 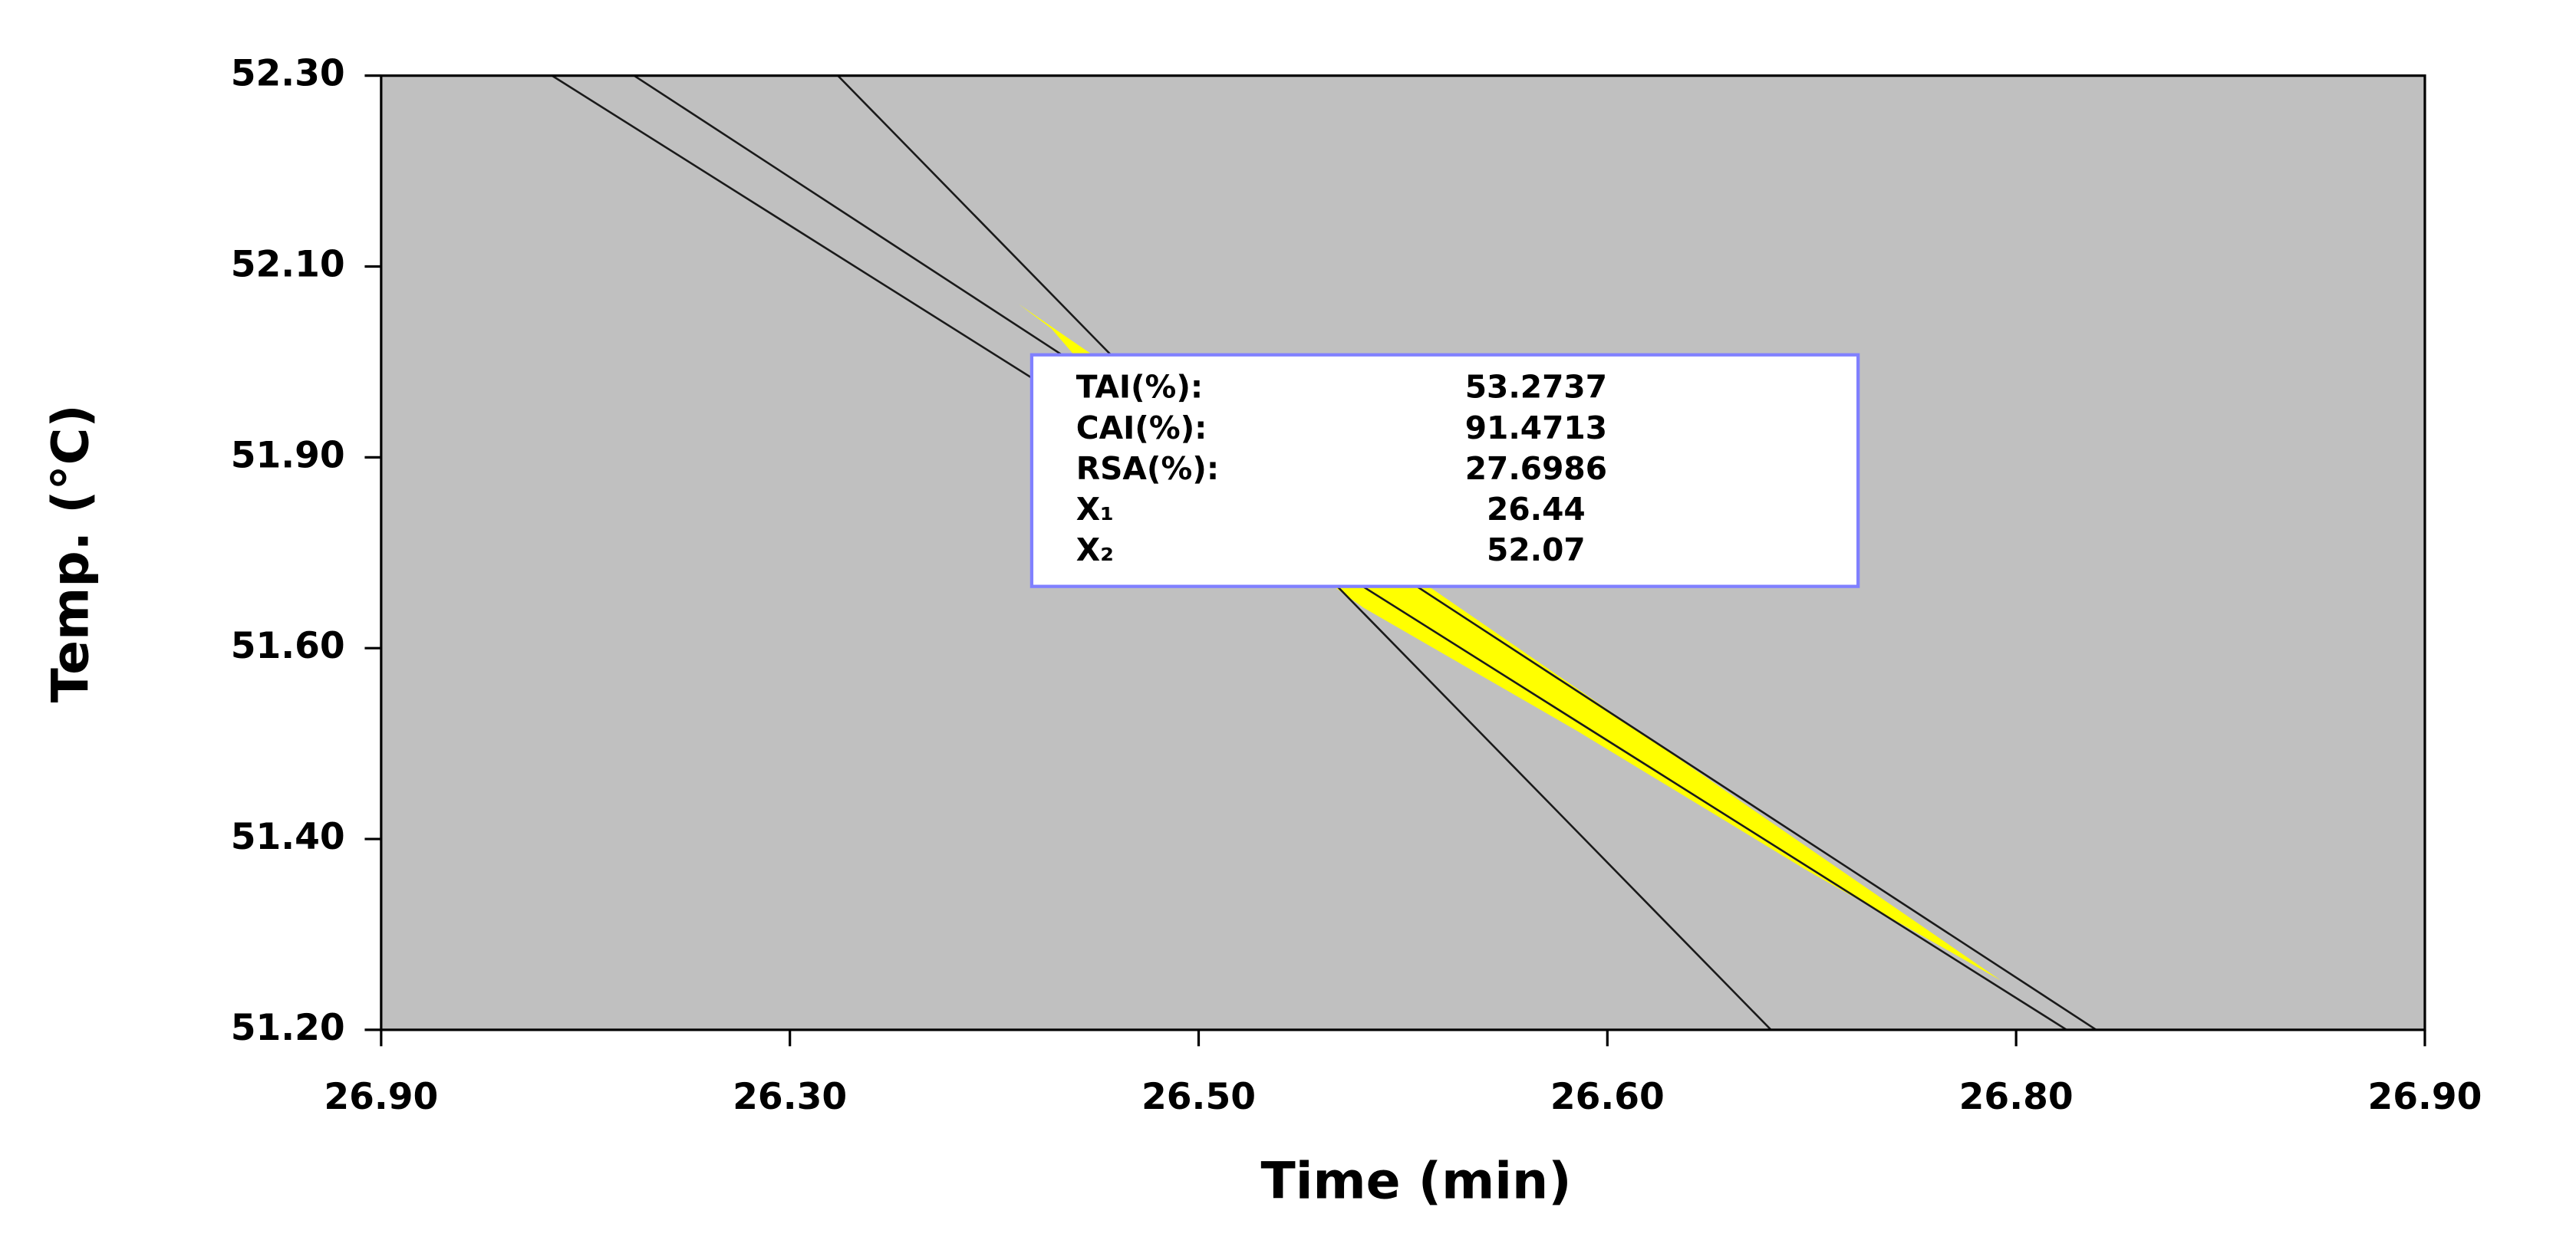 I want to click on annotation-value: 53.2737, so click(x=1536, y=387).